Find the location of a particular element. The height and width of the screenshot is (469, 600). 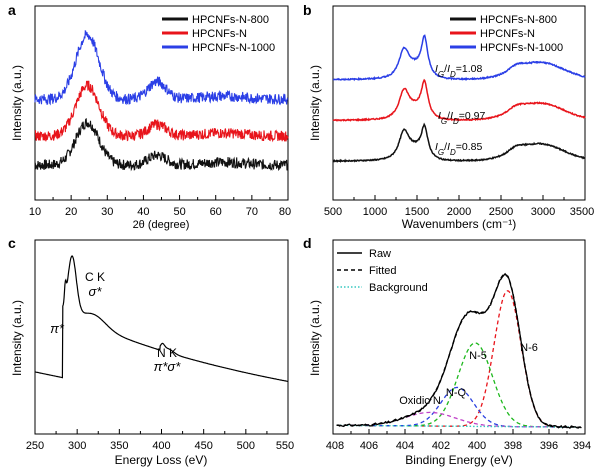

d-xtick-label: 406 is located at coordinates (369, 446).